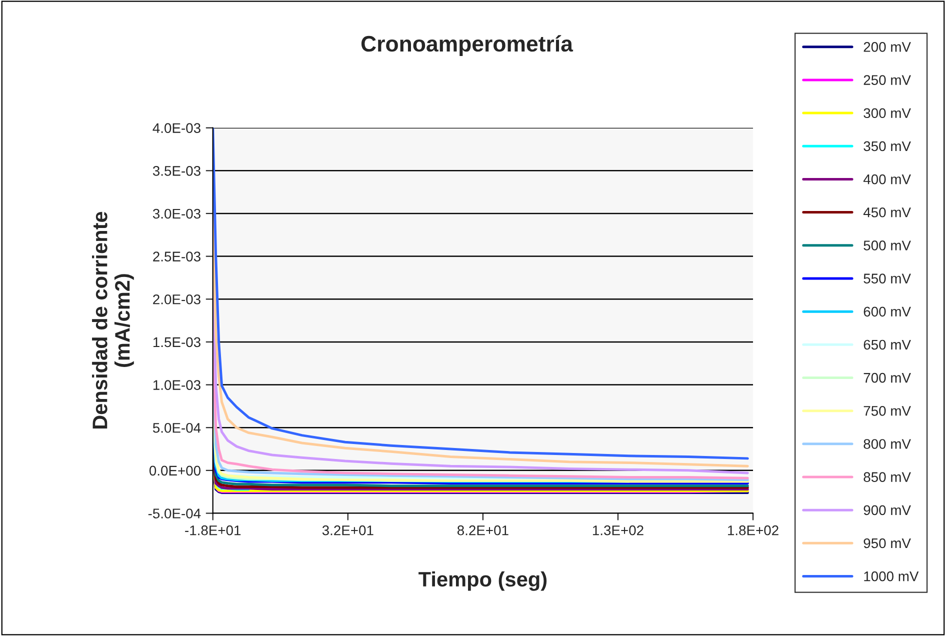 This screenshot has height=636, width=946. Describe the element at coordinates (176, 128) in the screenshot. I see `y-tick-label: 4.0E-03` at that location.